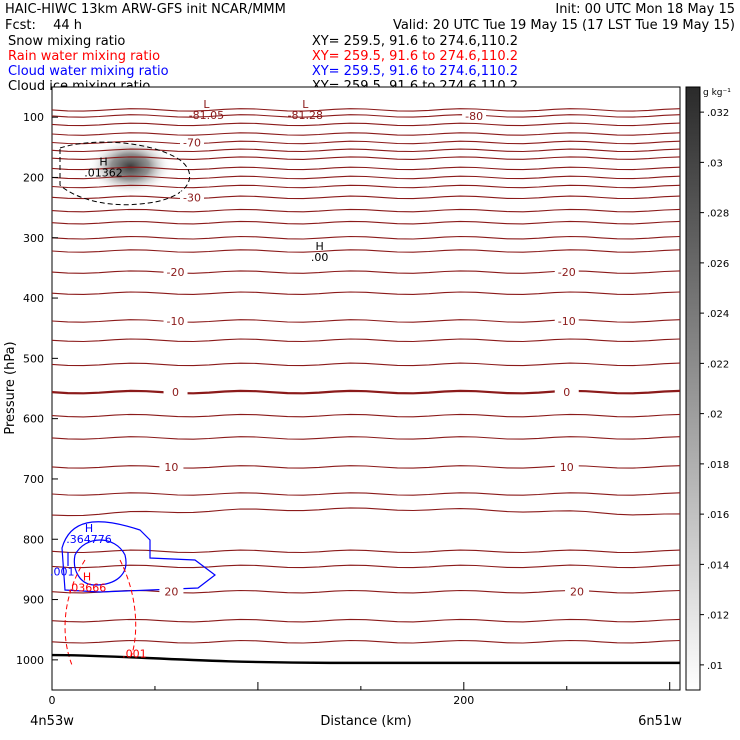 The image size is (740, 740). What do you see at coordinates (463, 700) in the screenshot?
I see `x-tick-label: 200` at bounding box center [463, 700].